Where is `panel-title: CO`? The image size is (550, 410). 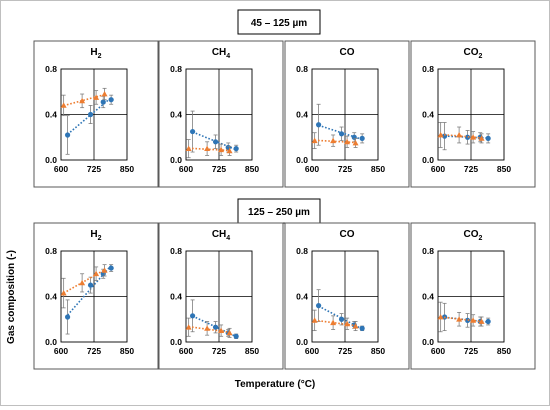
panel-title: CO is located at coordinates (347, 234).